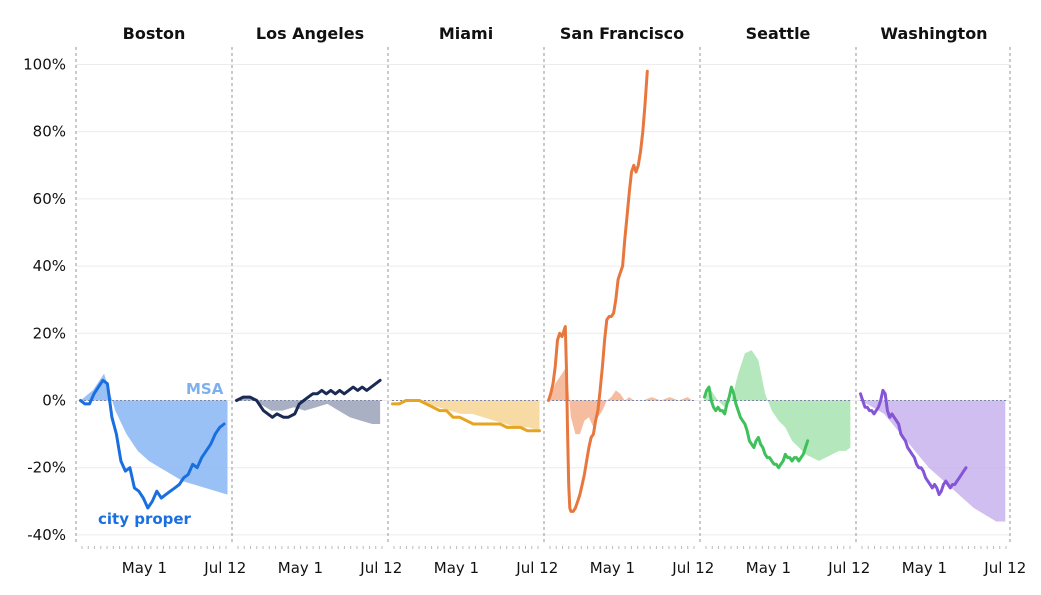  I want to click on y-tick-label: -20%, so click(46, 468).